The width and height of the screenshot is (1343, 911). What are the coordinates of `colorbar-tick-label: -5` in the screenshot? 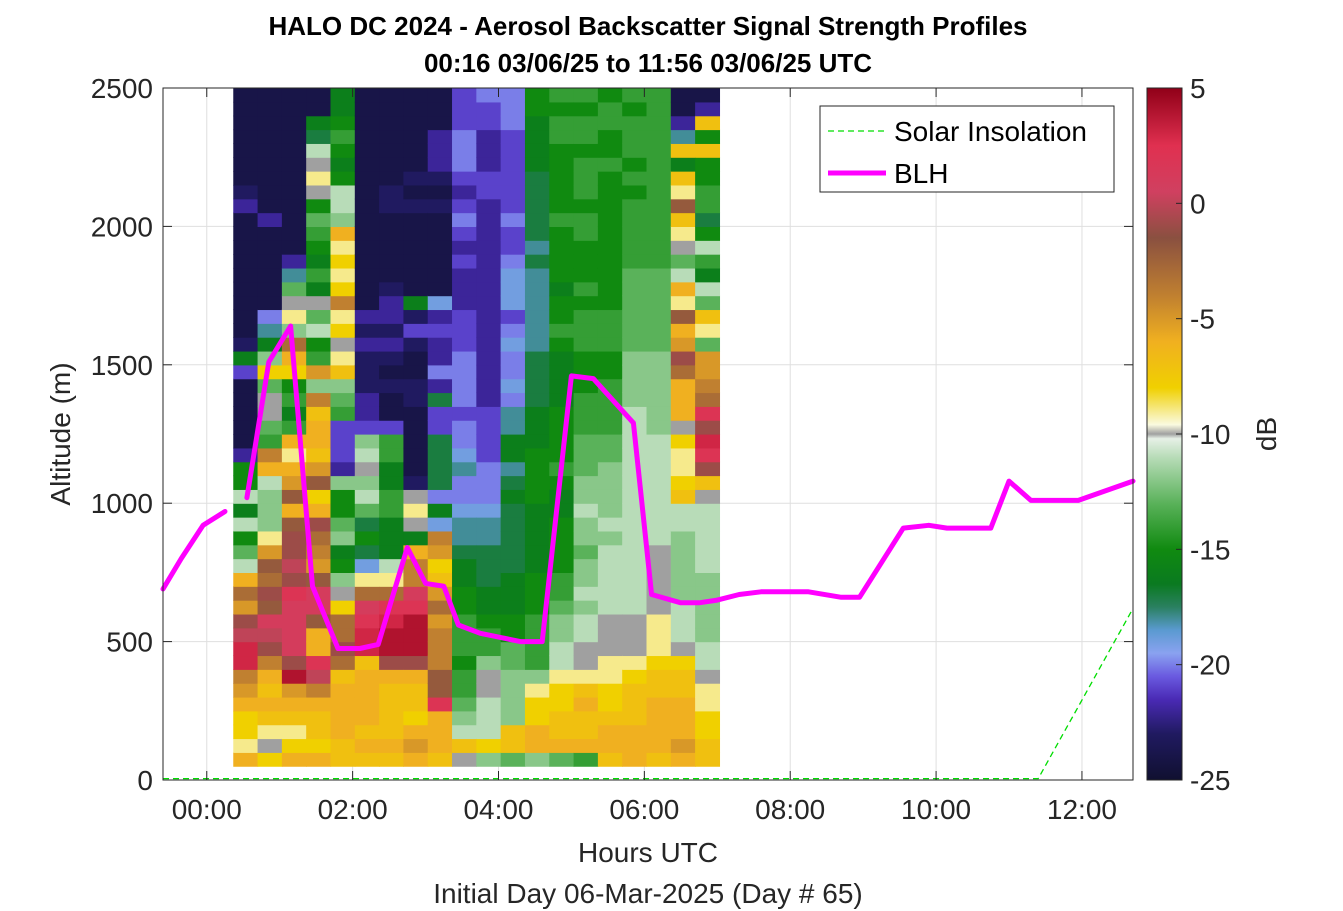 It's located at (1202, 319).